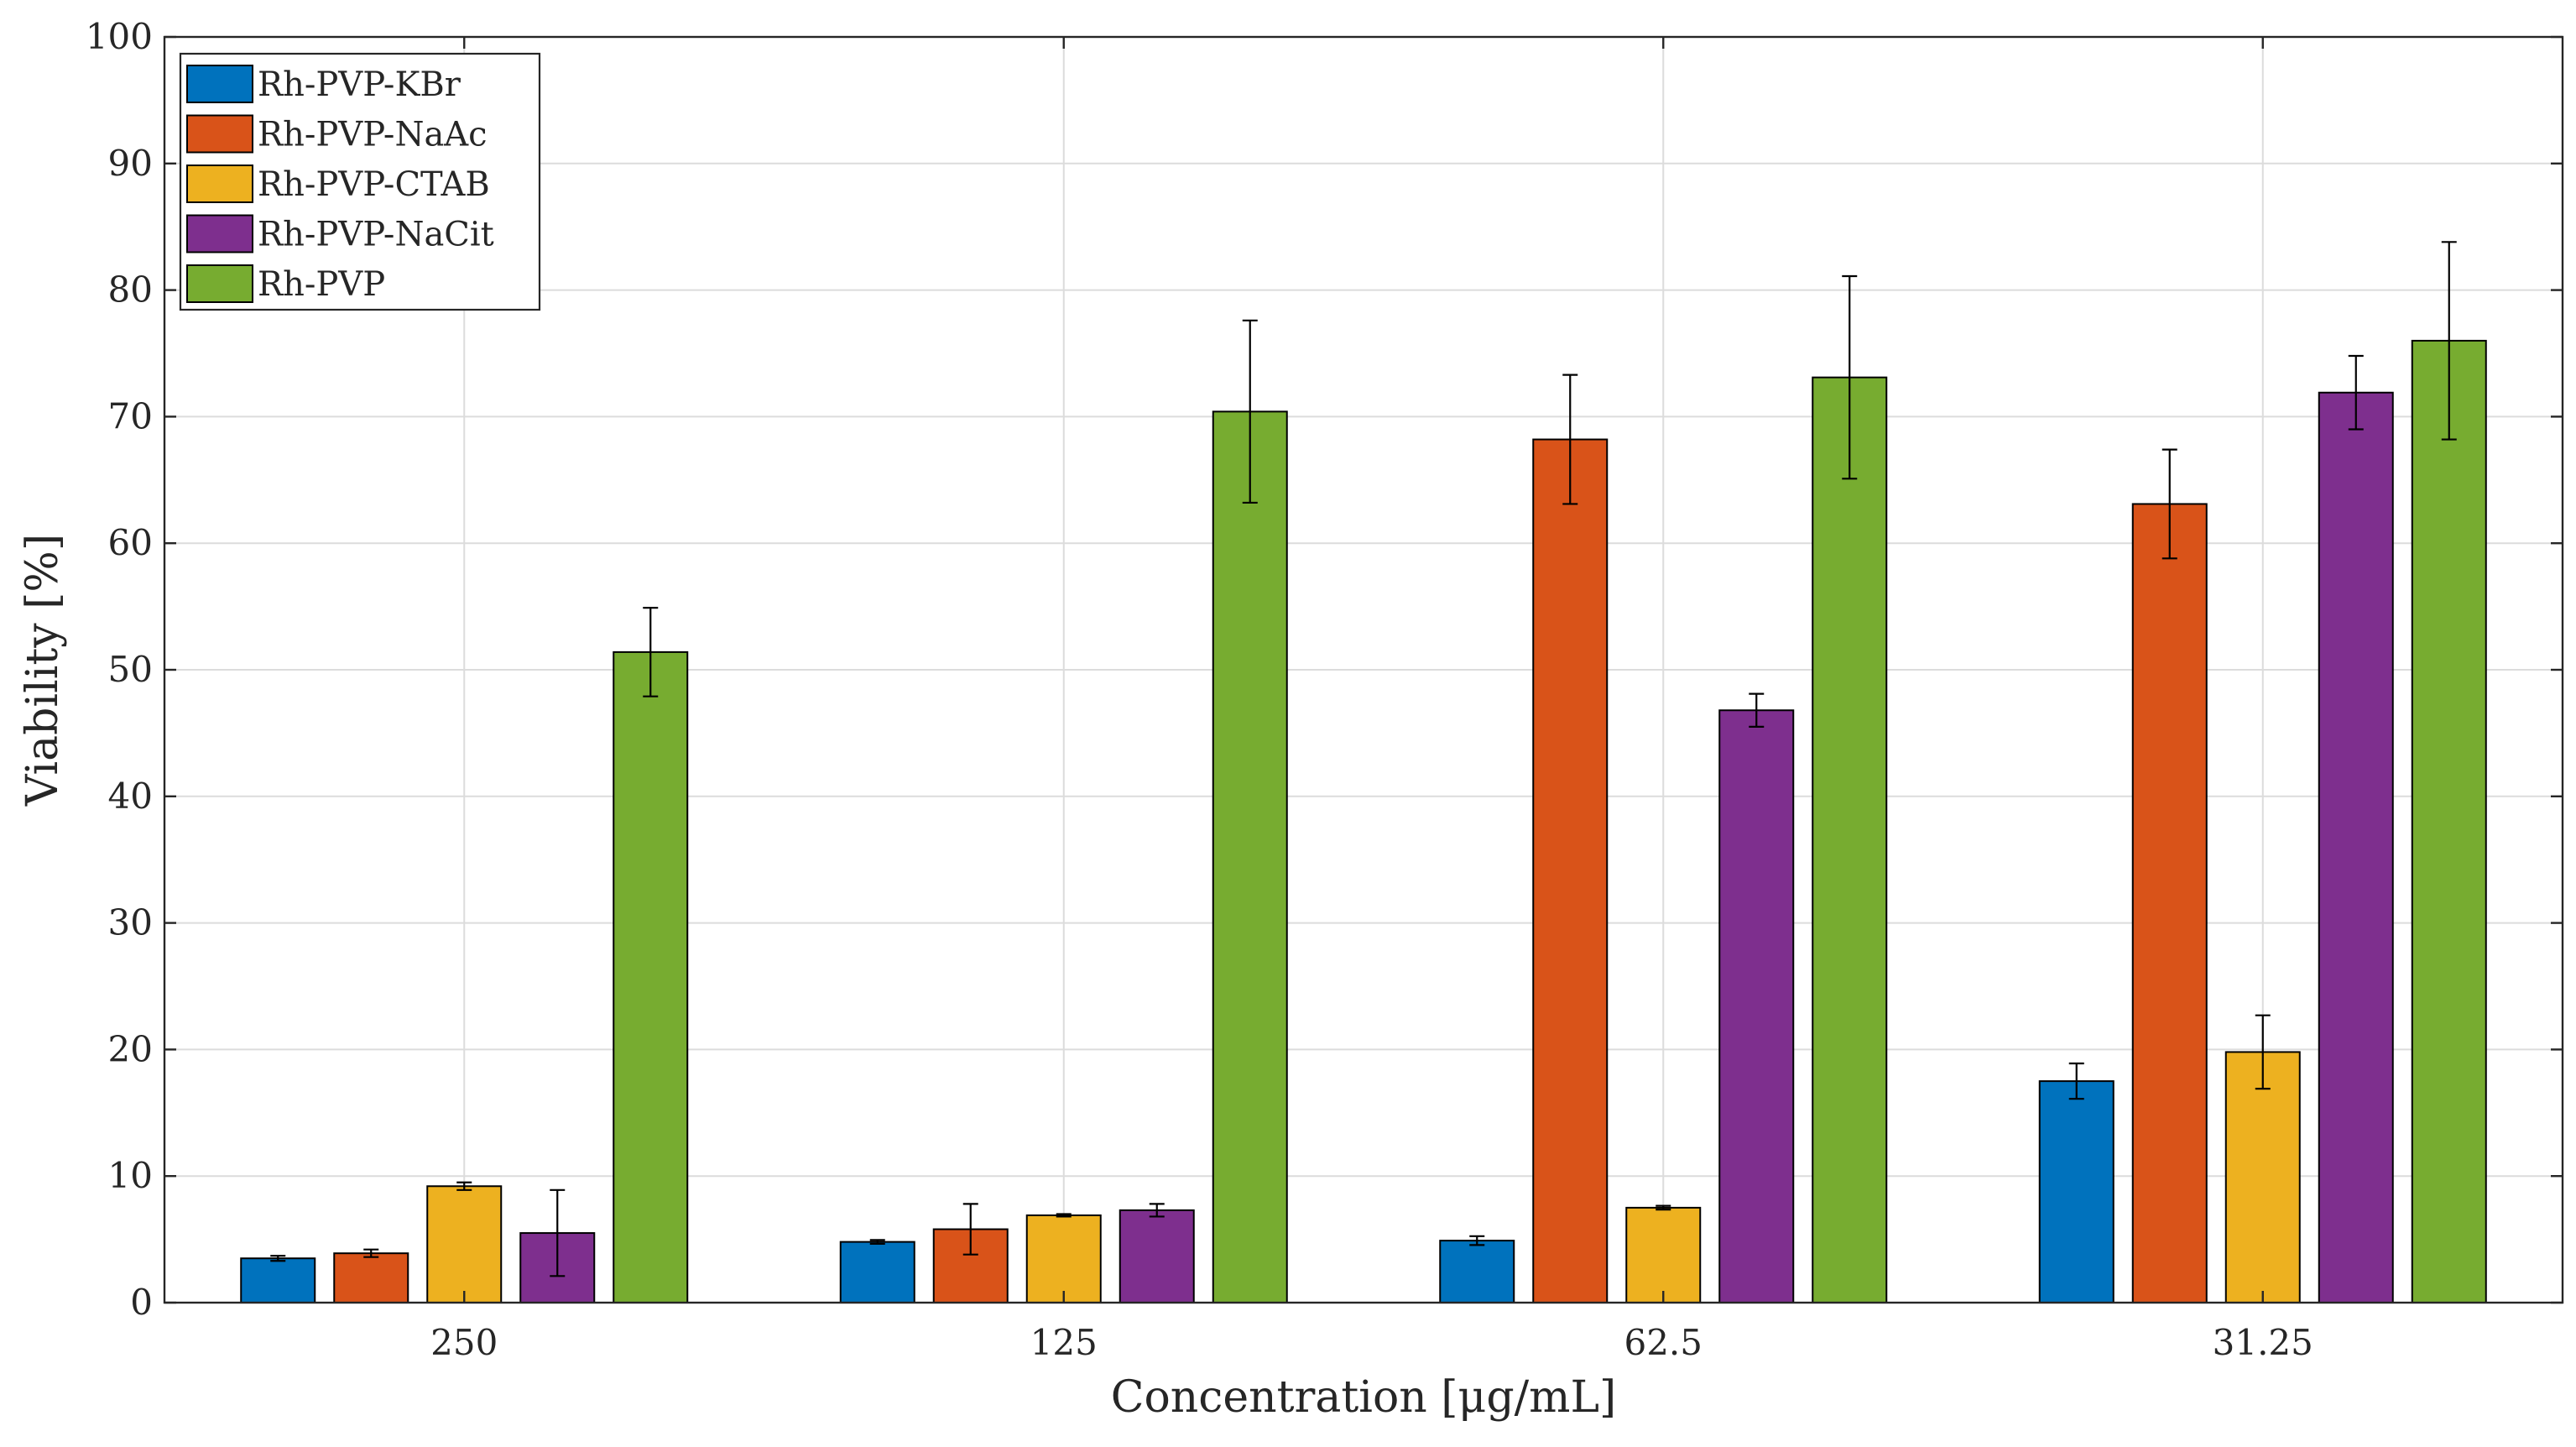 The width and height of the screenshot is (2576, 1447). I want to click on x-tick-label: 62.5, so click(1663, 1342).